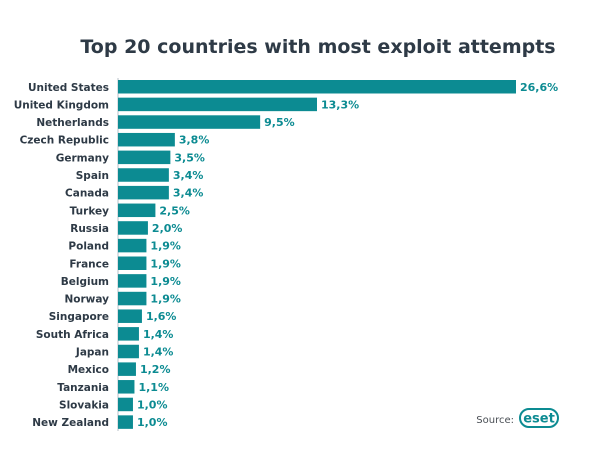  What do you see at coordinates (68, 88) in the screenshot?
I see `category-label-united-states: United States` at bounding box center [68, 88].